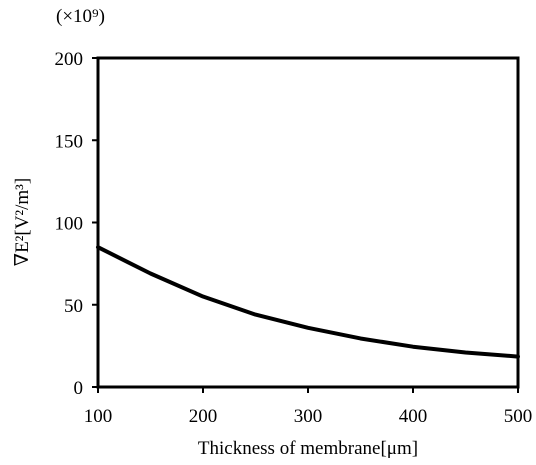 Image resolution: width=536 pixels, height=465 pixels. I want to click on y-tick-label: 0, so click(79, 388).